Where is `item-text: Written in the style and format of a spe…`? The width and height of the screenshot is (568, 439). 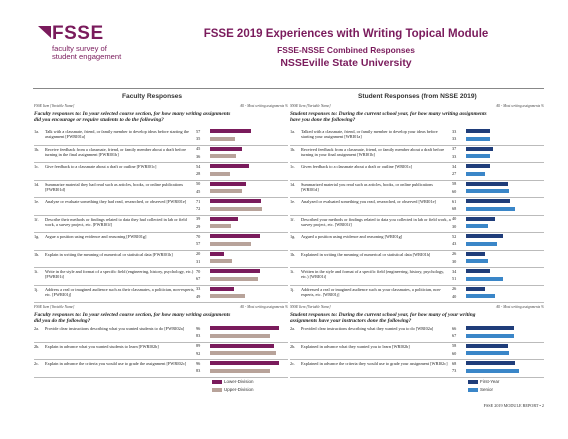 item-text: Written in the style and format of a spe… is located at coordinates (373, 274).